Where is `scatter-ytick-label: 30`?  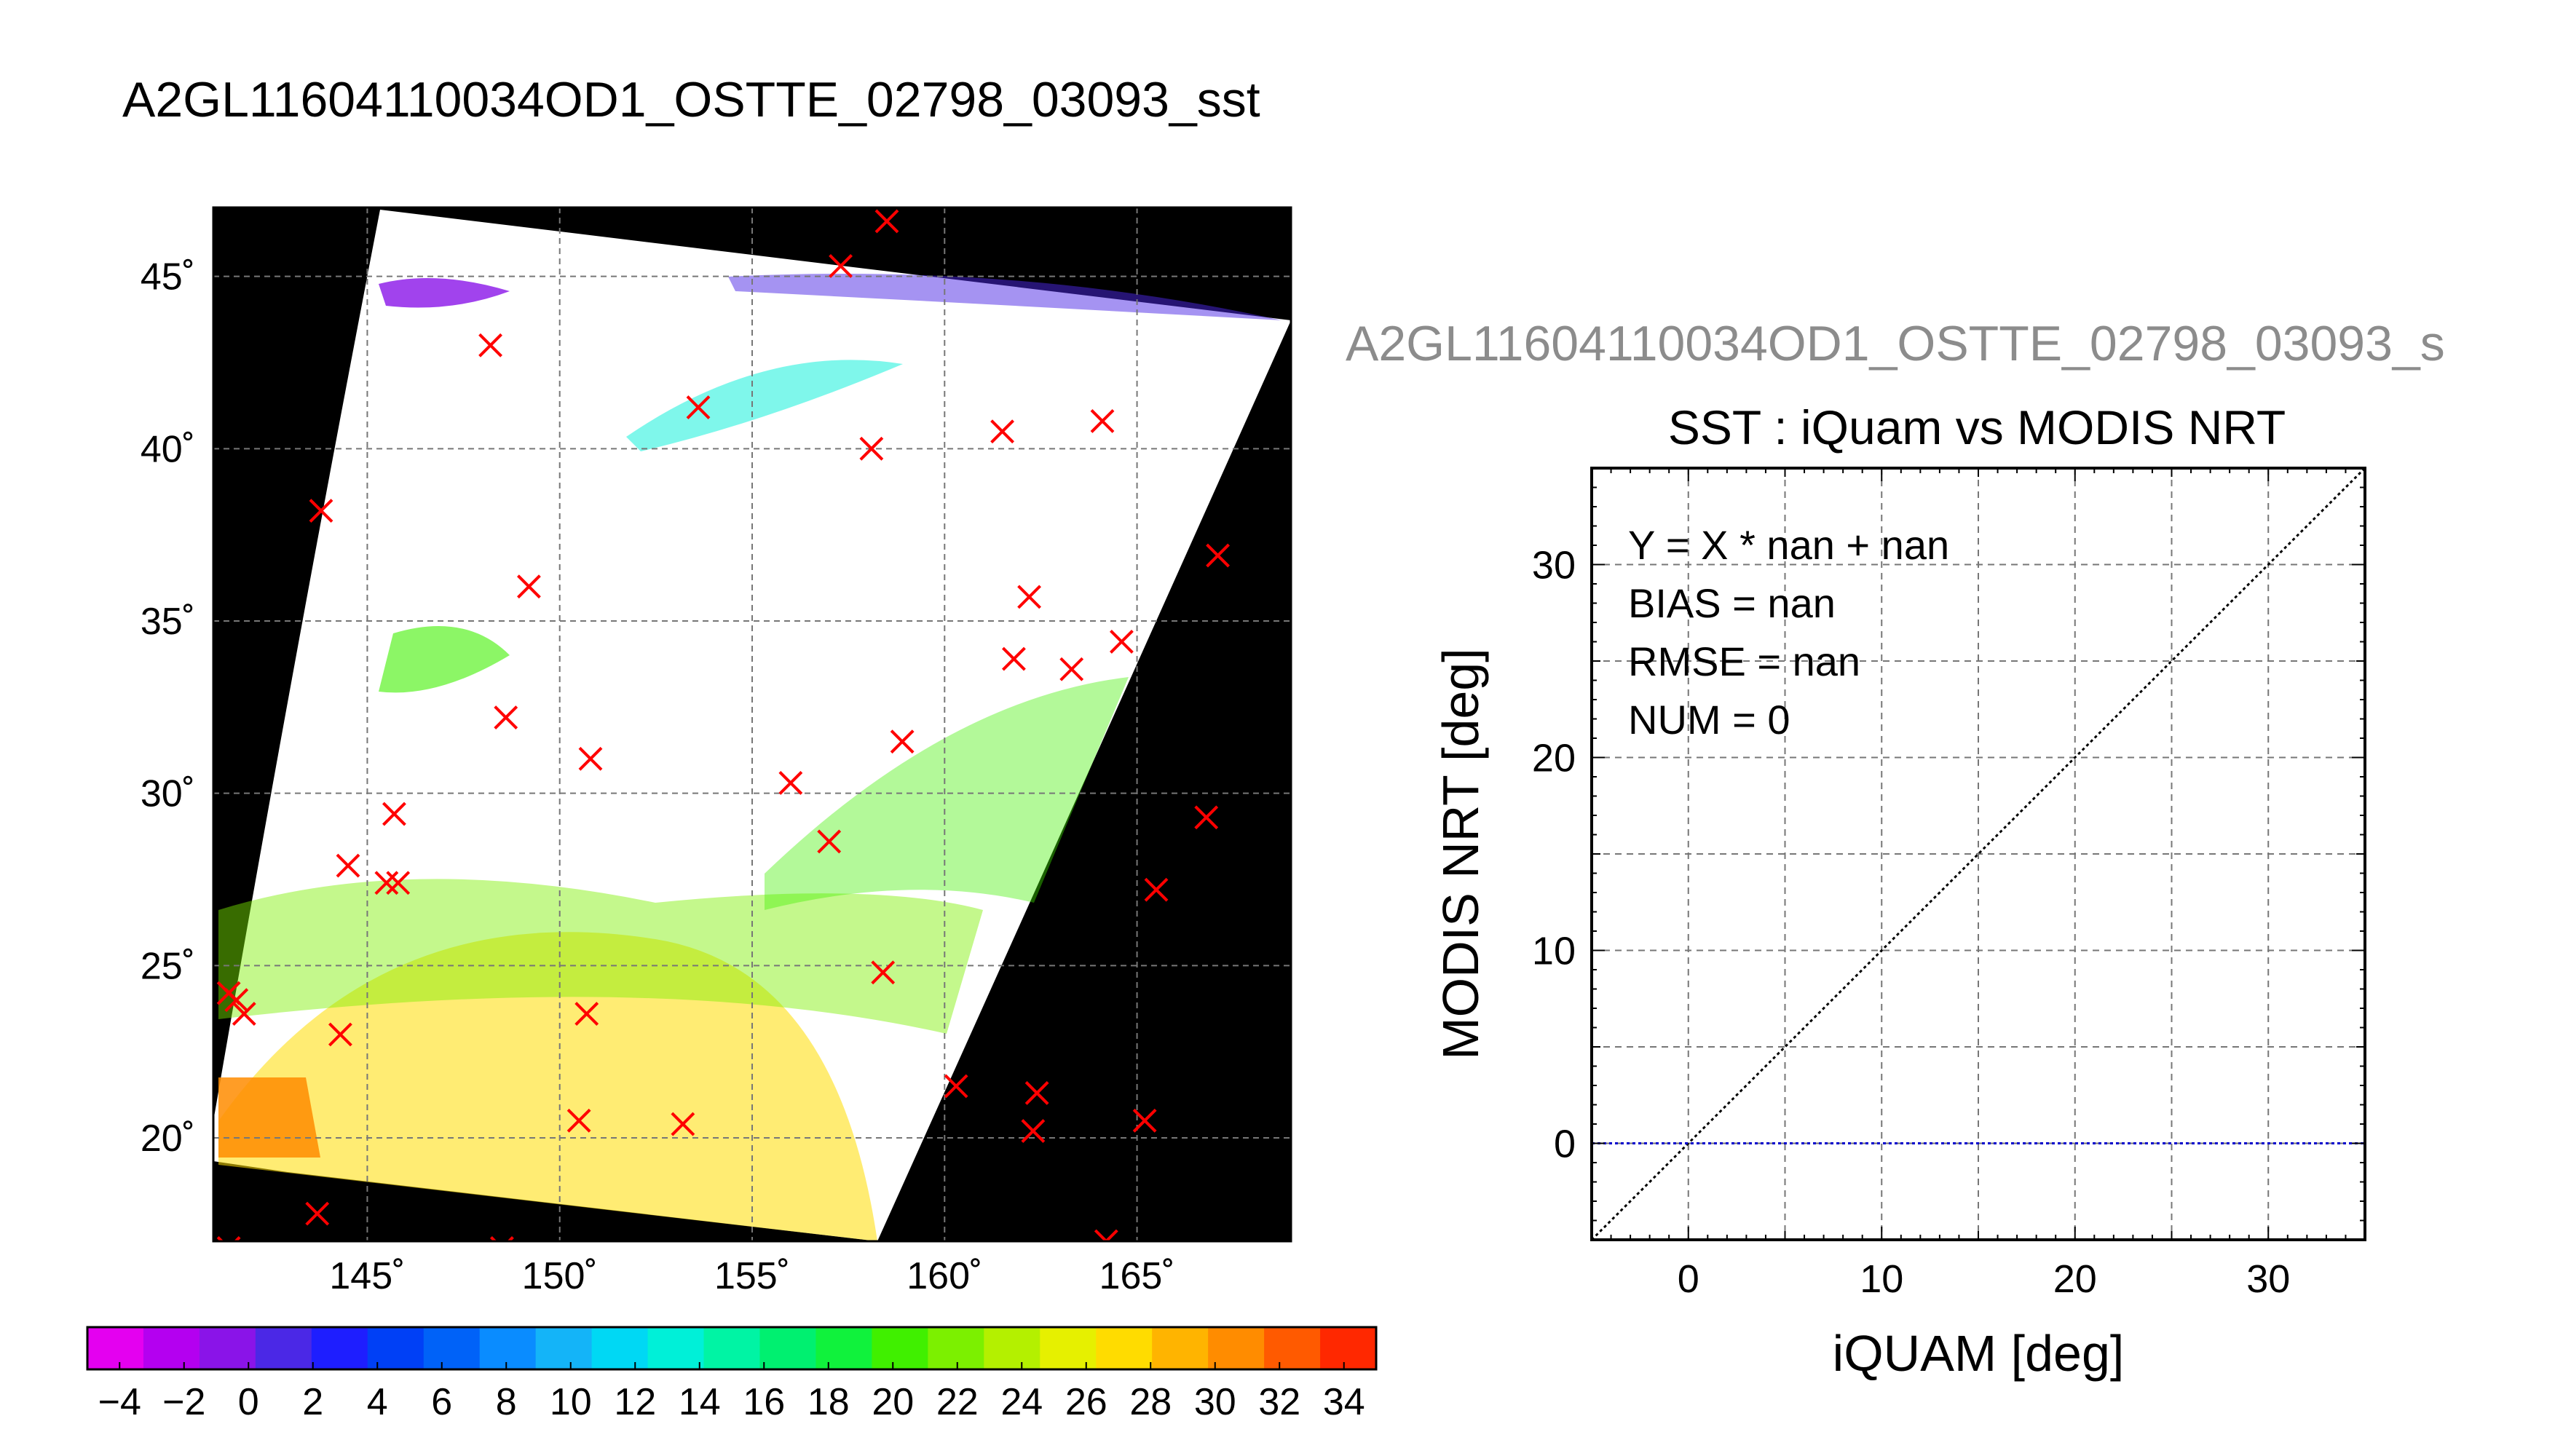
scatter-ytick-label: 30 is located at coordinates (1554, 565).